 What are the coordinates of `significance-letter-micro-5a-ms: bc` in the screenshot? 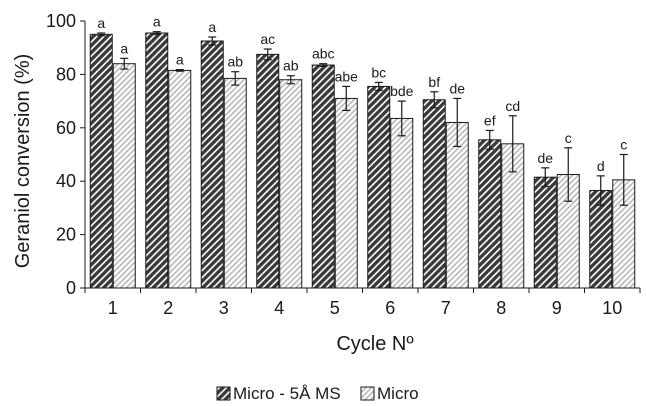 It's located at (378, 72).